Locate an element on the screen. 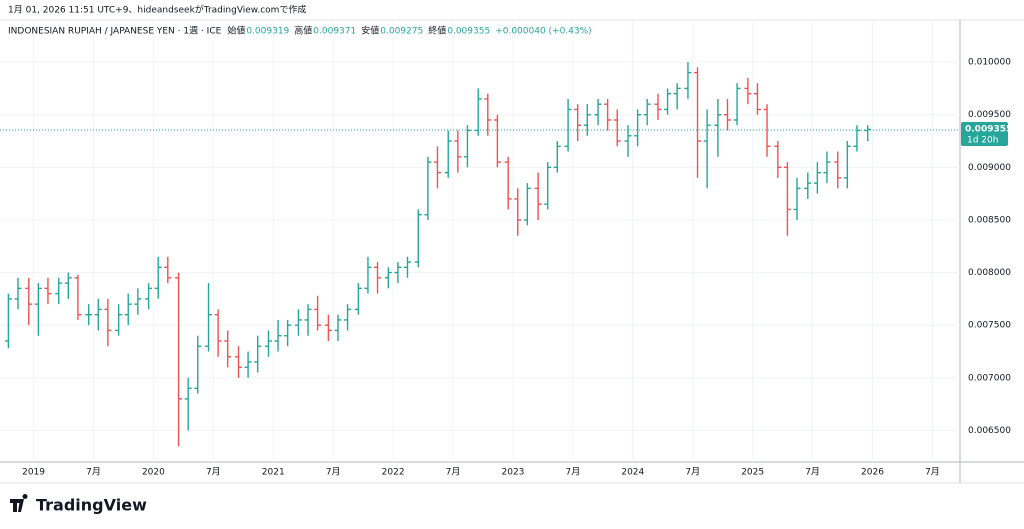 The height and width of the screenshot is (529, 1024). last-price-label: 0.009355 is located at coordinates (988, 129).